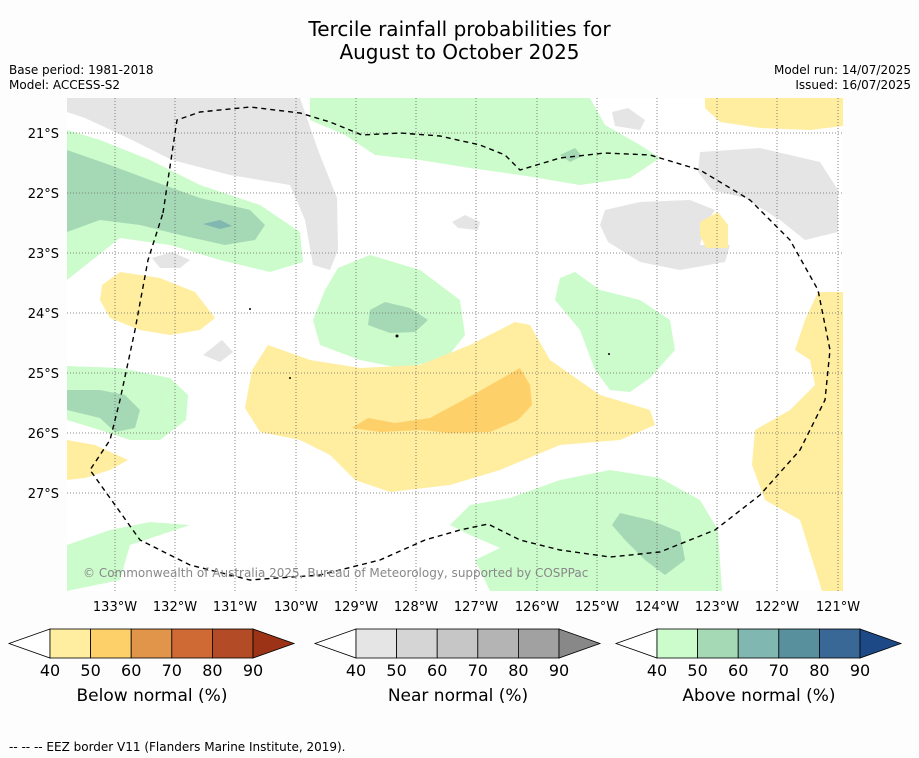 This screenshot has width=919, height=758. Describe the element at coordinates (152, 696) in the screenshot. I see `colorbar-label-below: Below normal (%)` at that location.